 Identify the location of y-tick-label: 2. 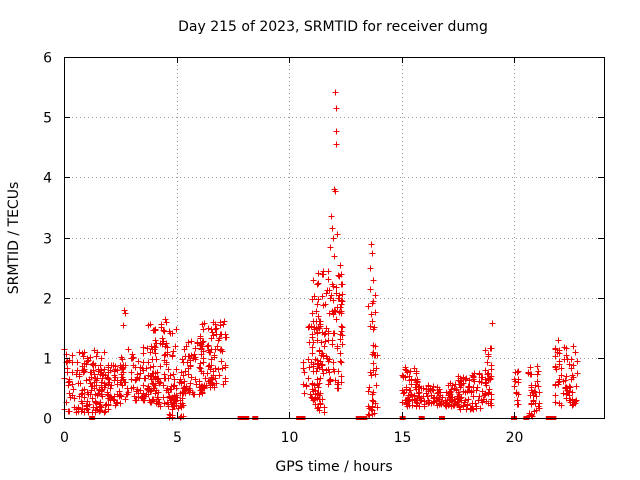
(47, 300).